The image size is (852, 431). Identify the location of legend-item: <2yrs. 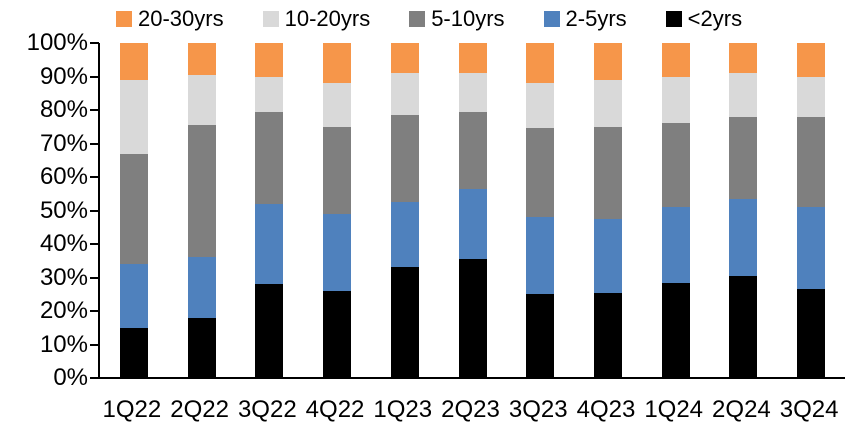
(704, 18).